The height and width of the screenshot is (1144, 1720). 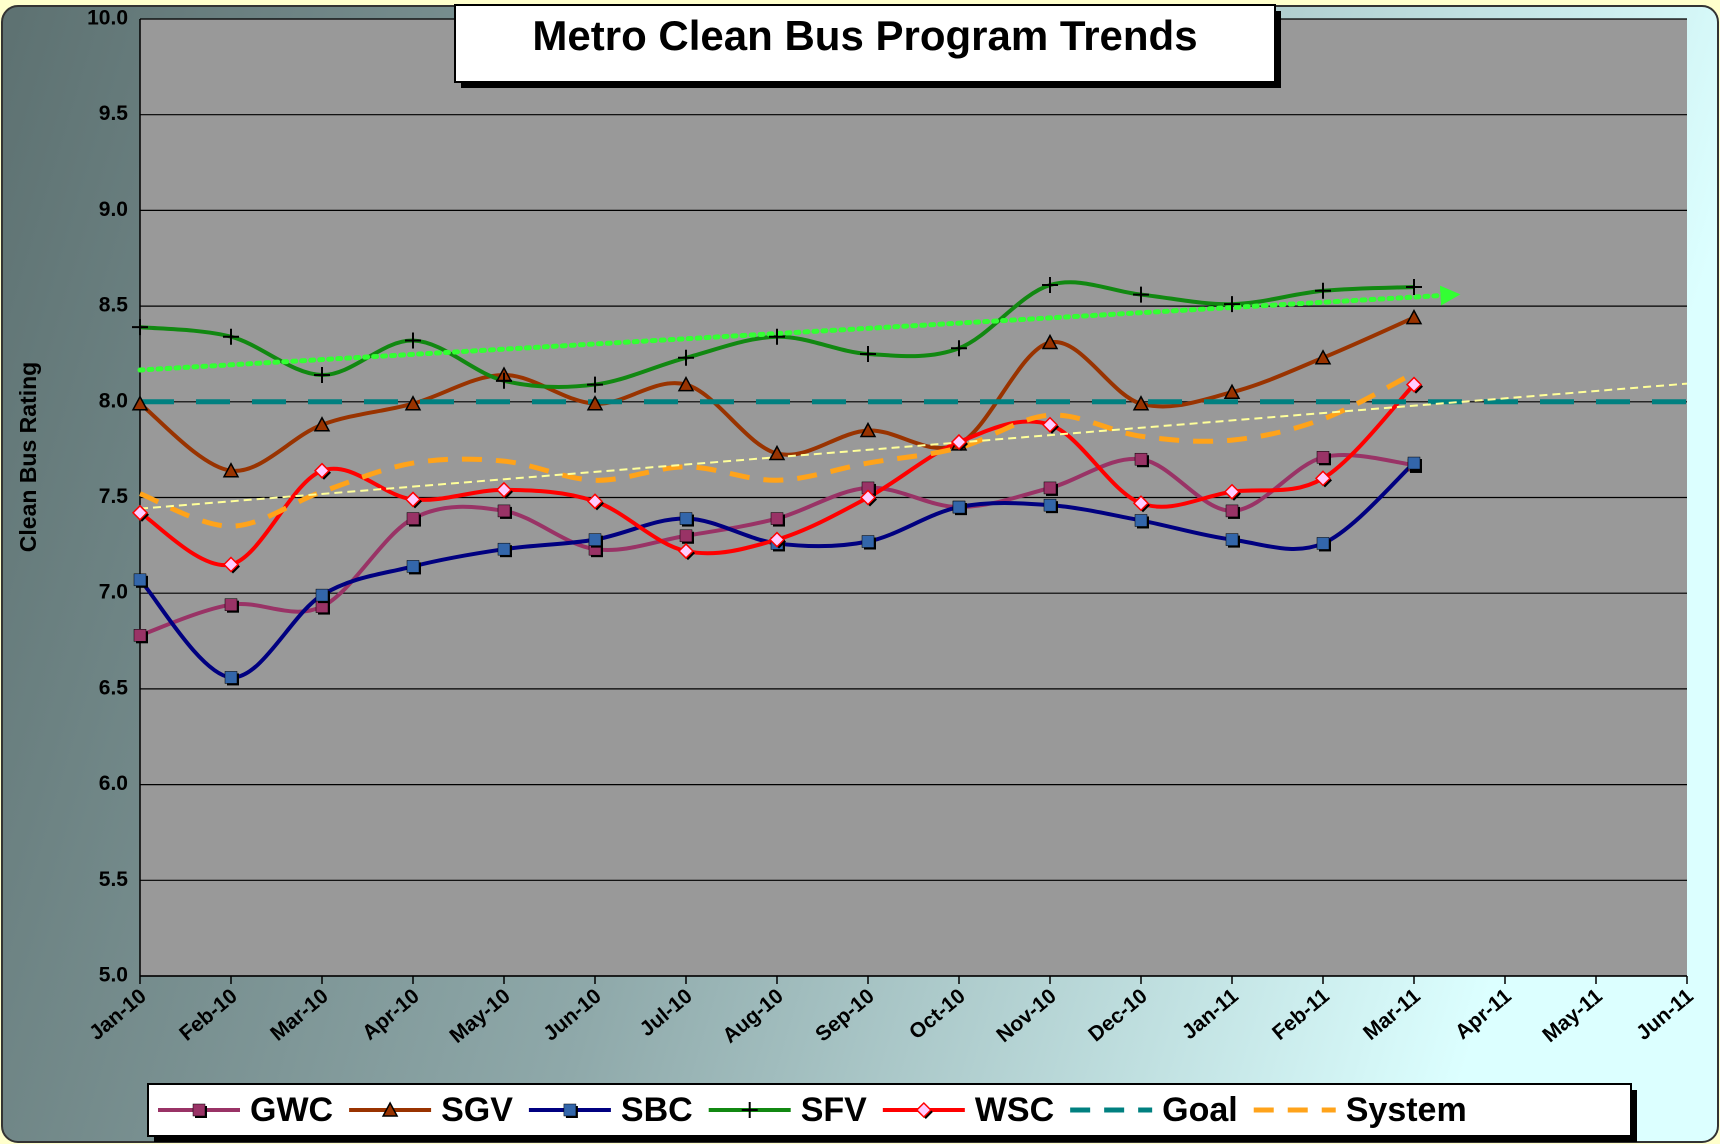 What do you see at coordinates (114, 687) in the screenshot?
I see `y-tick-label: 6.5` at bounding box center [114, 687].